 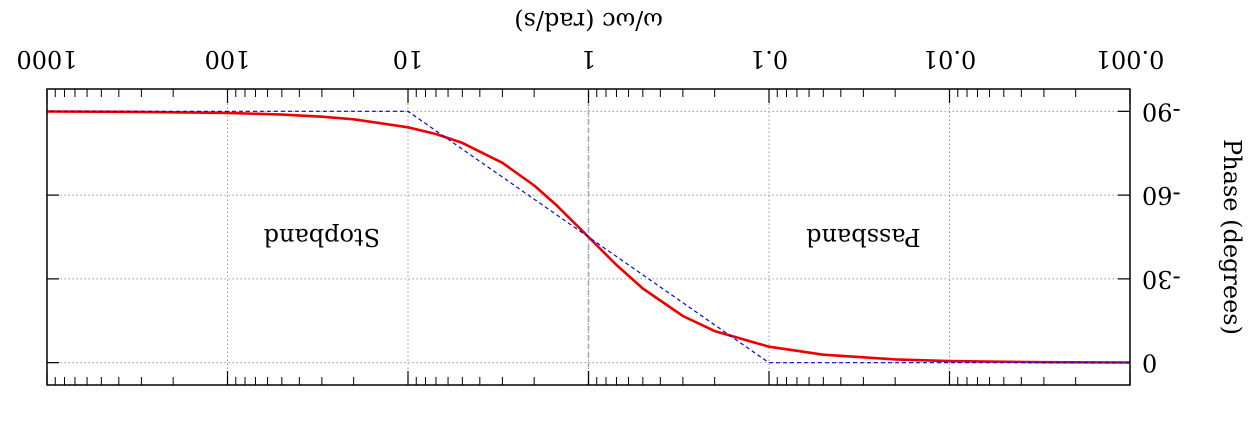 I want to click on x-tick-label: 100, so click(x=228, y=59).